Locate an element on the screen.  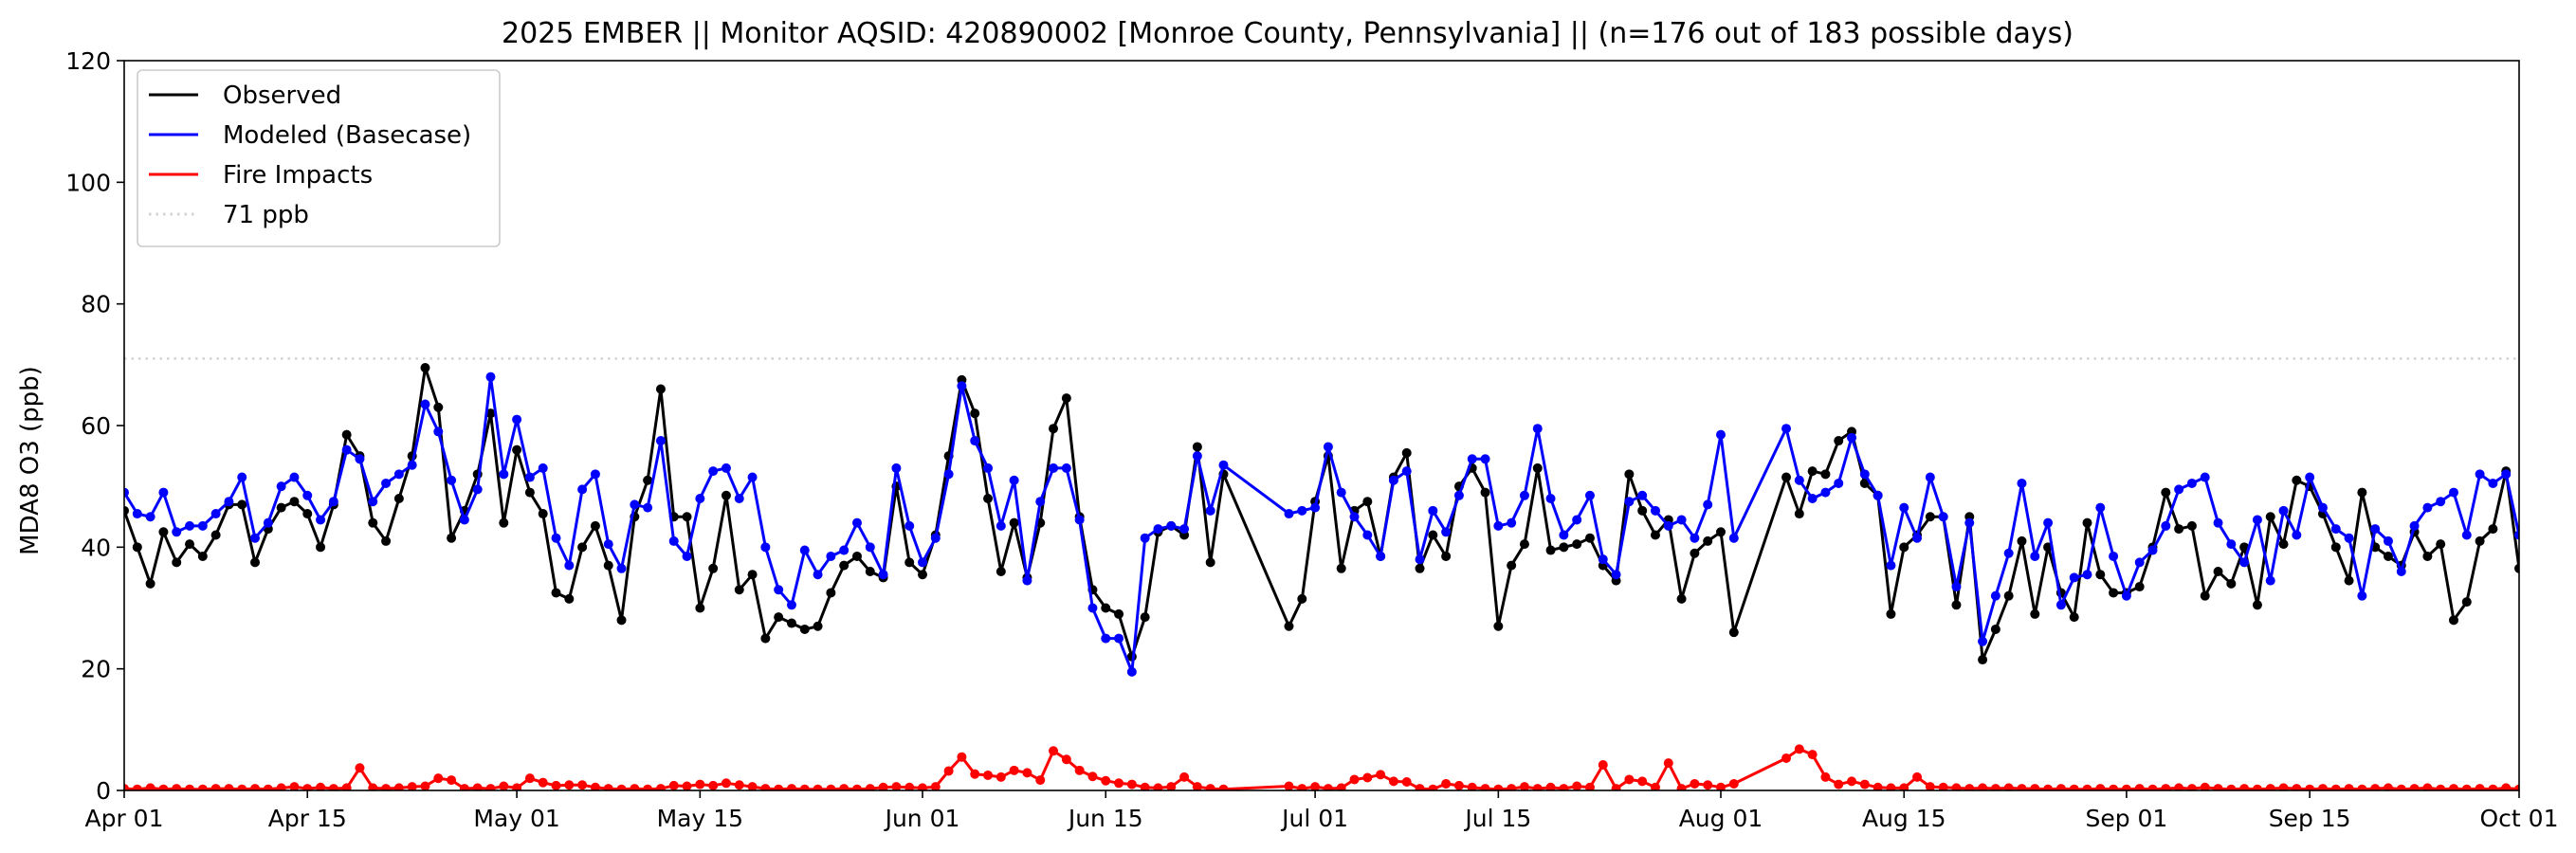
y-tick-label-3: 60 is located at coordinates (96, 426).